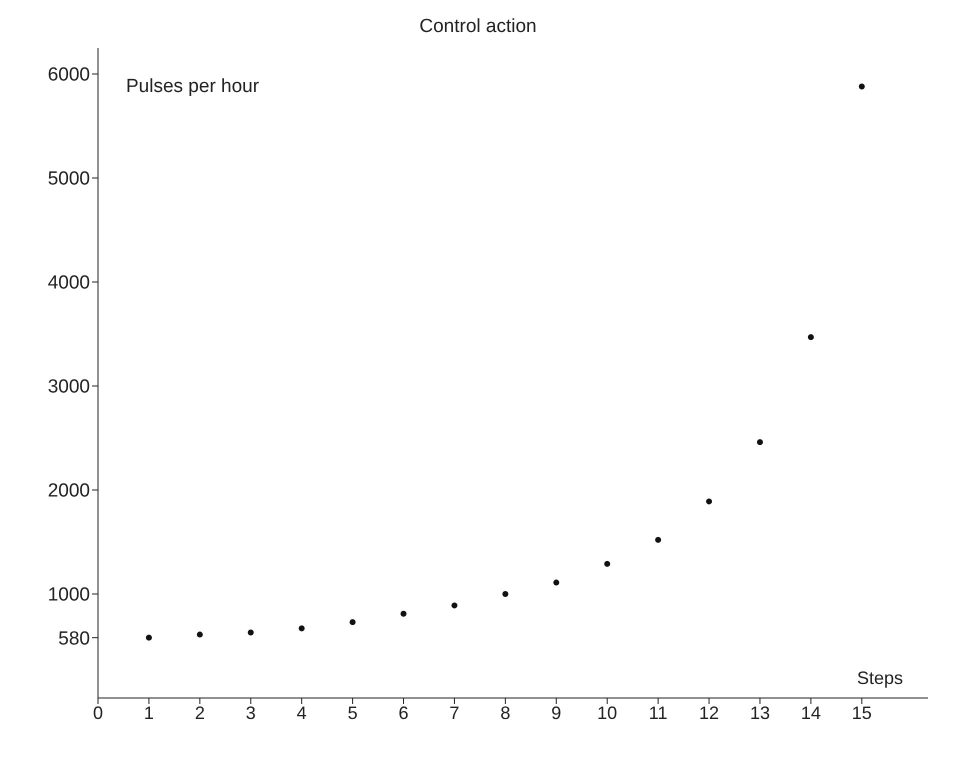 The width and height of the screenshot is (957, 769). Describe the element at coordinates (69, 491) in the screenshot. I see `y-tick-label: 2000` at that location.